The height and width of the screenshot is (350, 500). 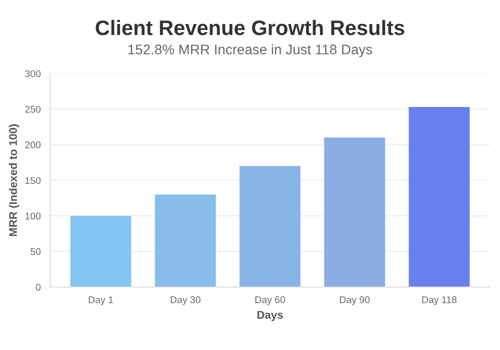 I want to click on y-tick-label: 0, so click(x=38, y=287).